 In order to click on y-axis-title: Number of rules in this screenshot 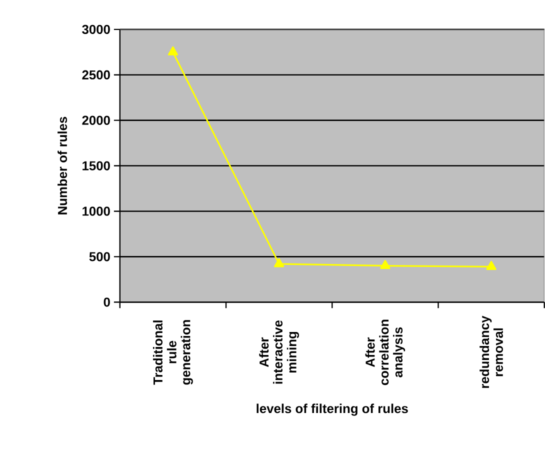, I will do `click(63, 165)`.